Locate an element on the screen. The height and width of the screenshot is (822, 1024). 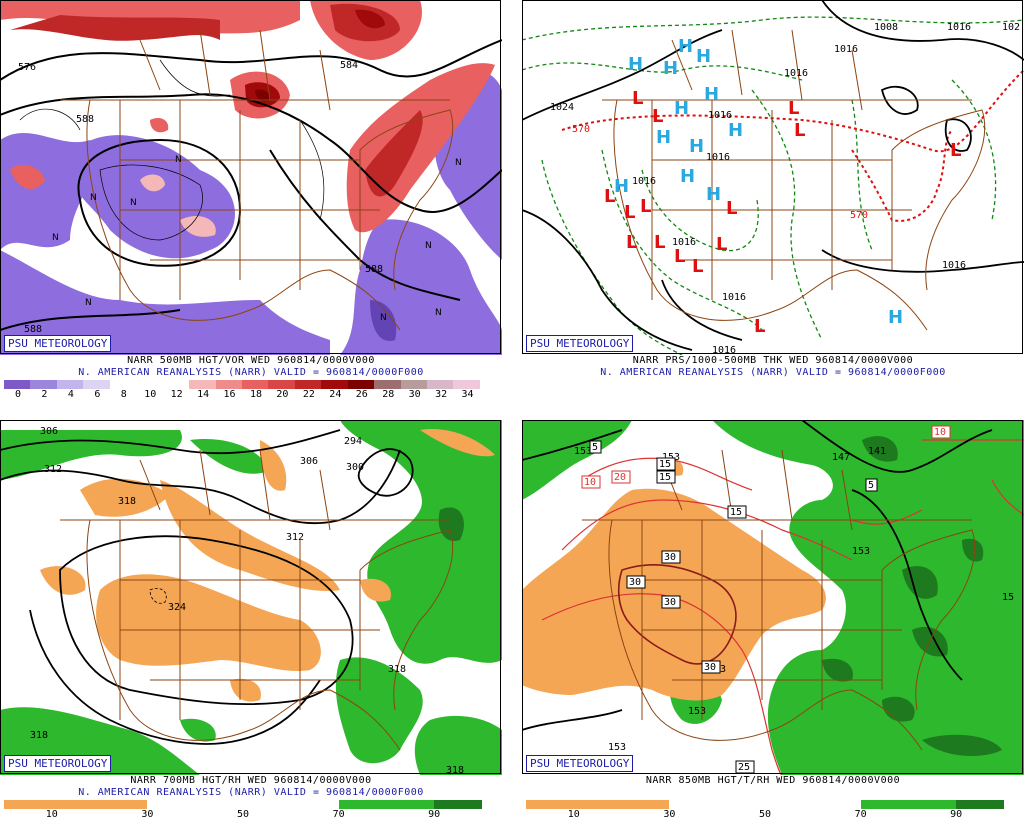
temperature-label: 10 is located at coordinates (591, 482).